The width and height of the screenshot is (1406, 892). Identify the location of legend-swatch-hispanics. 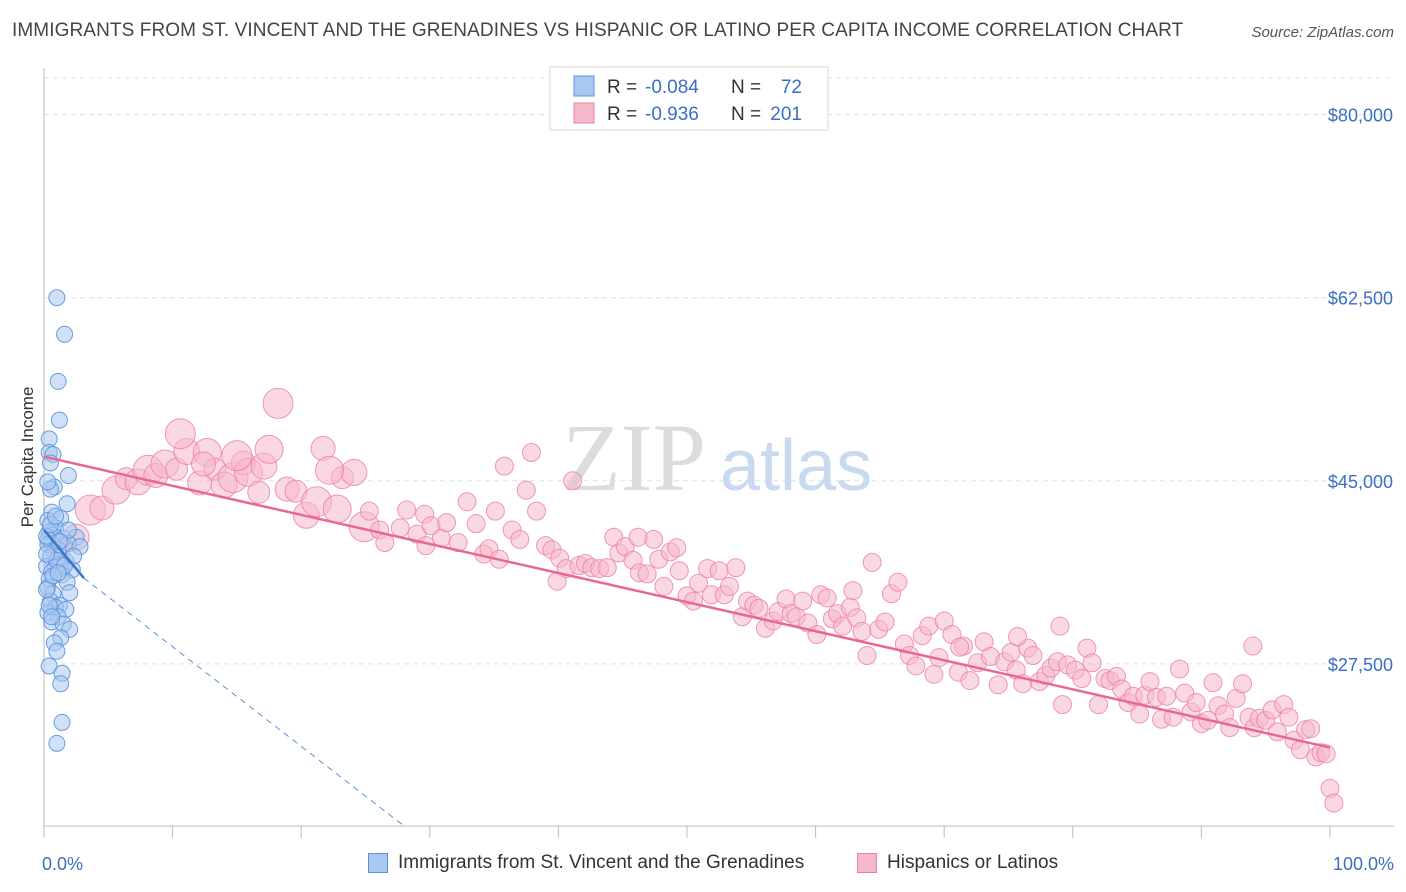
(867, 863).